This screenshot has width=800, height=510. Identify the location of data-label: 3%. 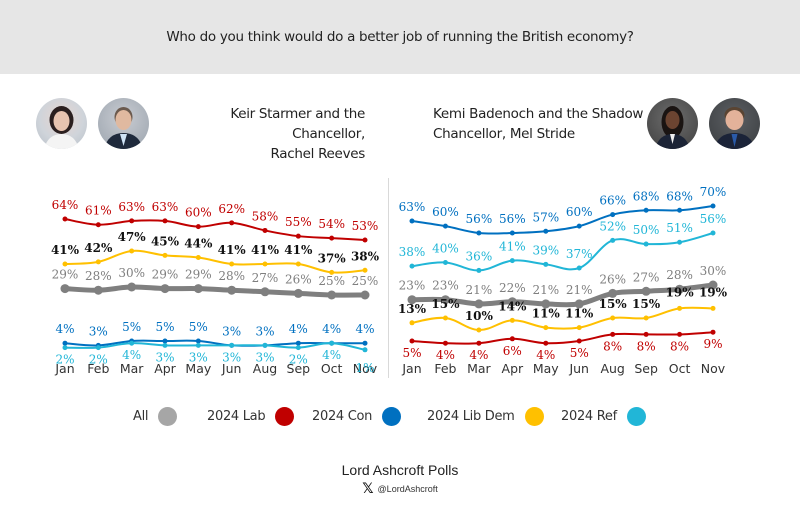
(198, 357).